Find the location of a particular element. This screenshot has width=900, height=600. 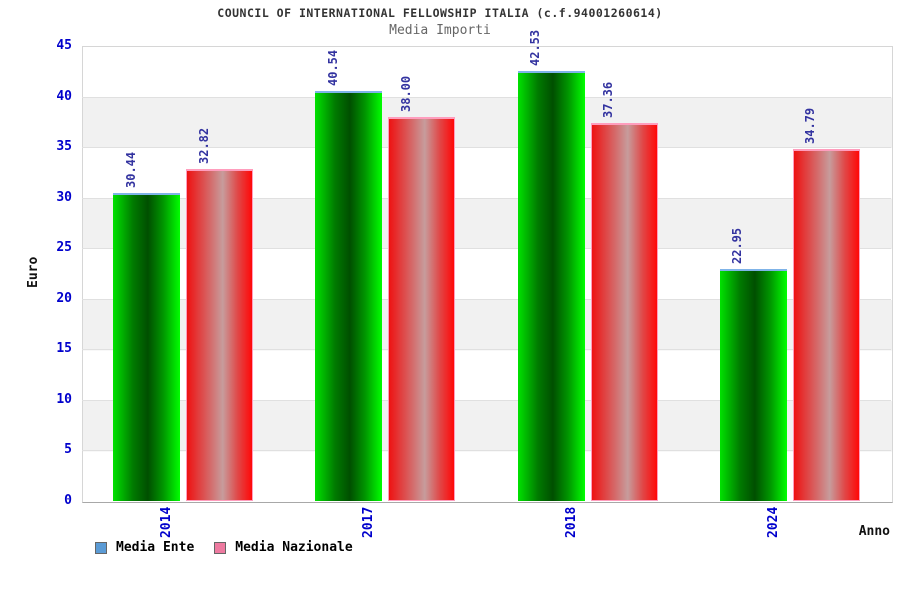

value-label-2014-s1: 32.82 is located at coordinates (203, 146).